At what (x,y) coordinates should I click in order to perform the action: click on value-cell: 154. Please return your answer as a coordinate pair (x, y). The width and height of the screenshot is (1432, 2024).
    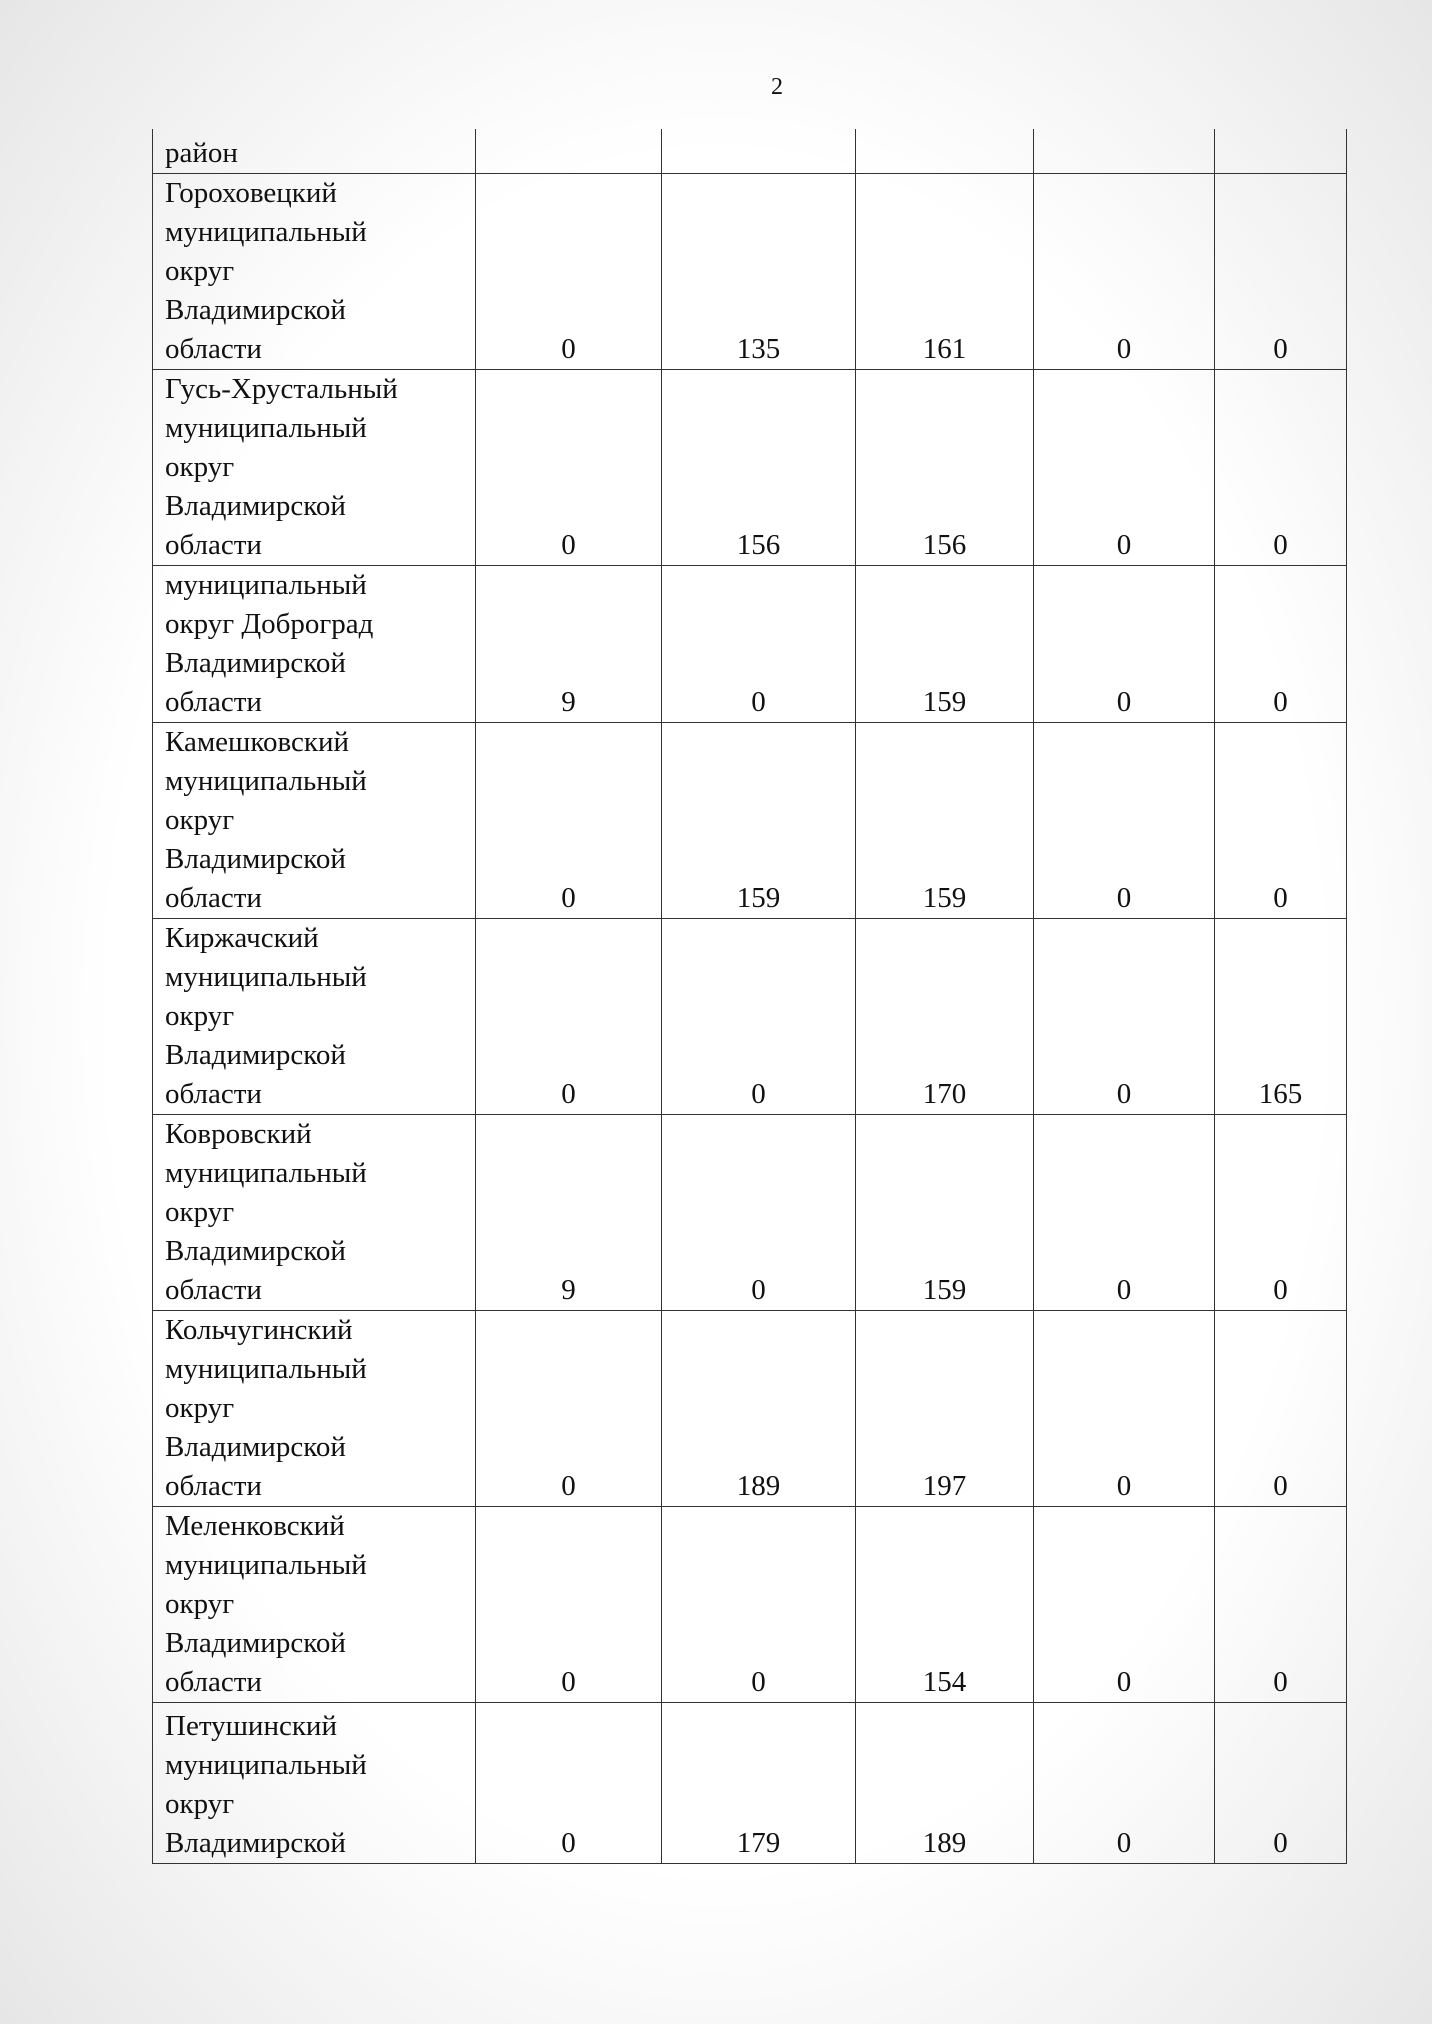
    Looking at the image, I should click on (944, 1604).